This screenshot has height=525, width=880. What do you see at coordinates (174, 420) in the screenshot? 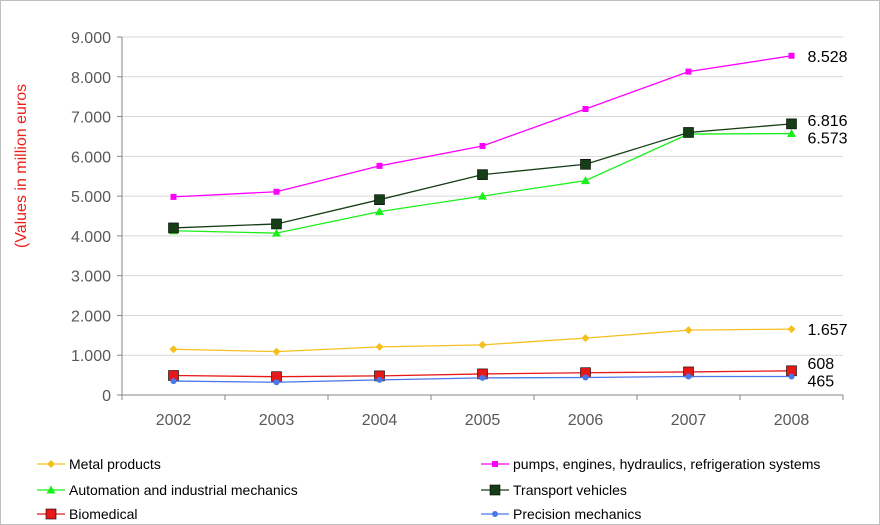
I see `x-tick-label: 2002` at bounding box center [174, 420].